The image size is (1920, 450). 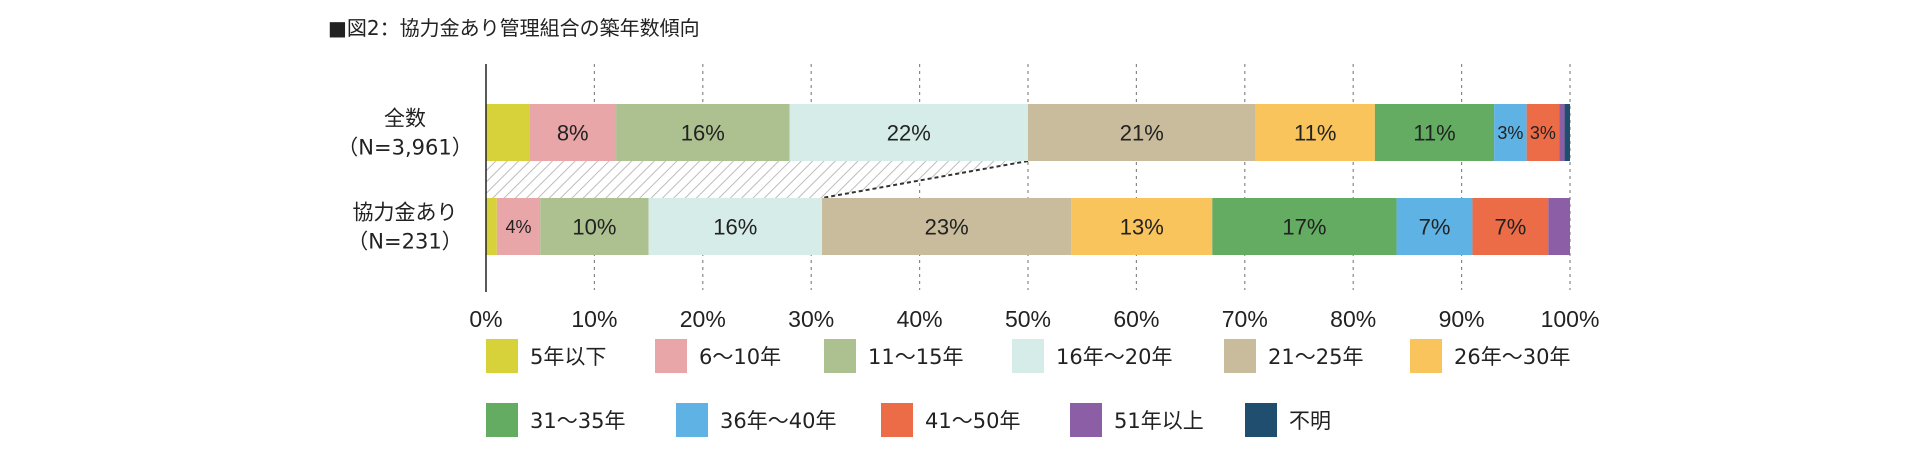 I want to click on x-tick-label: 20%, so click(x=703, y=319).